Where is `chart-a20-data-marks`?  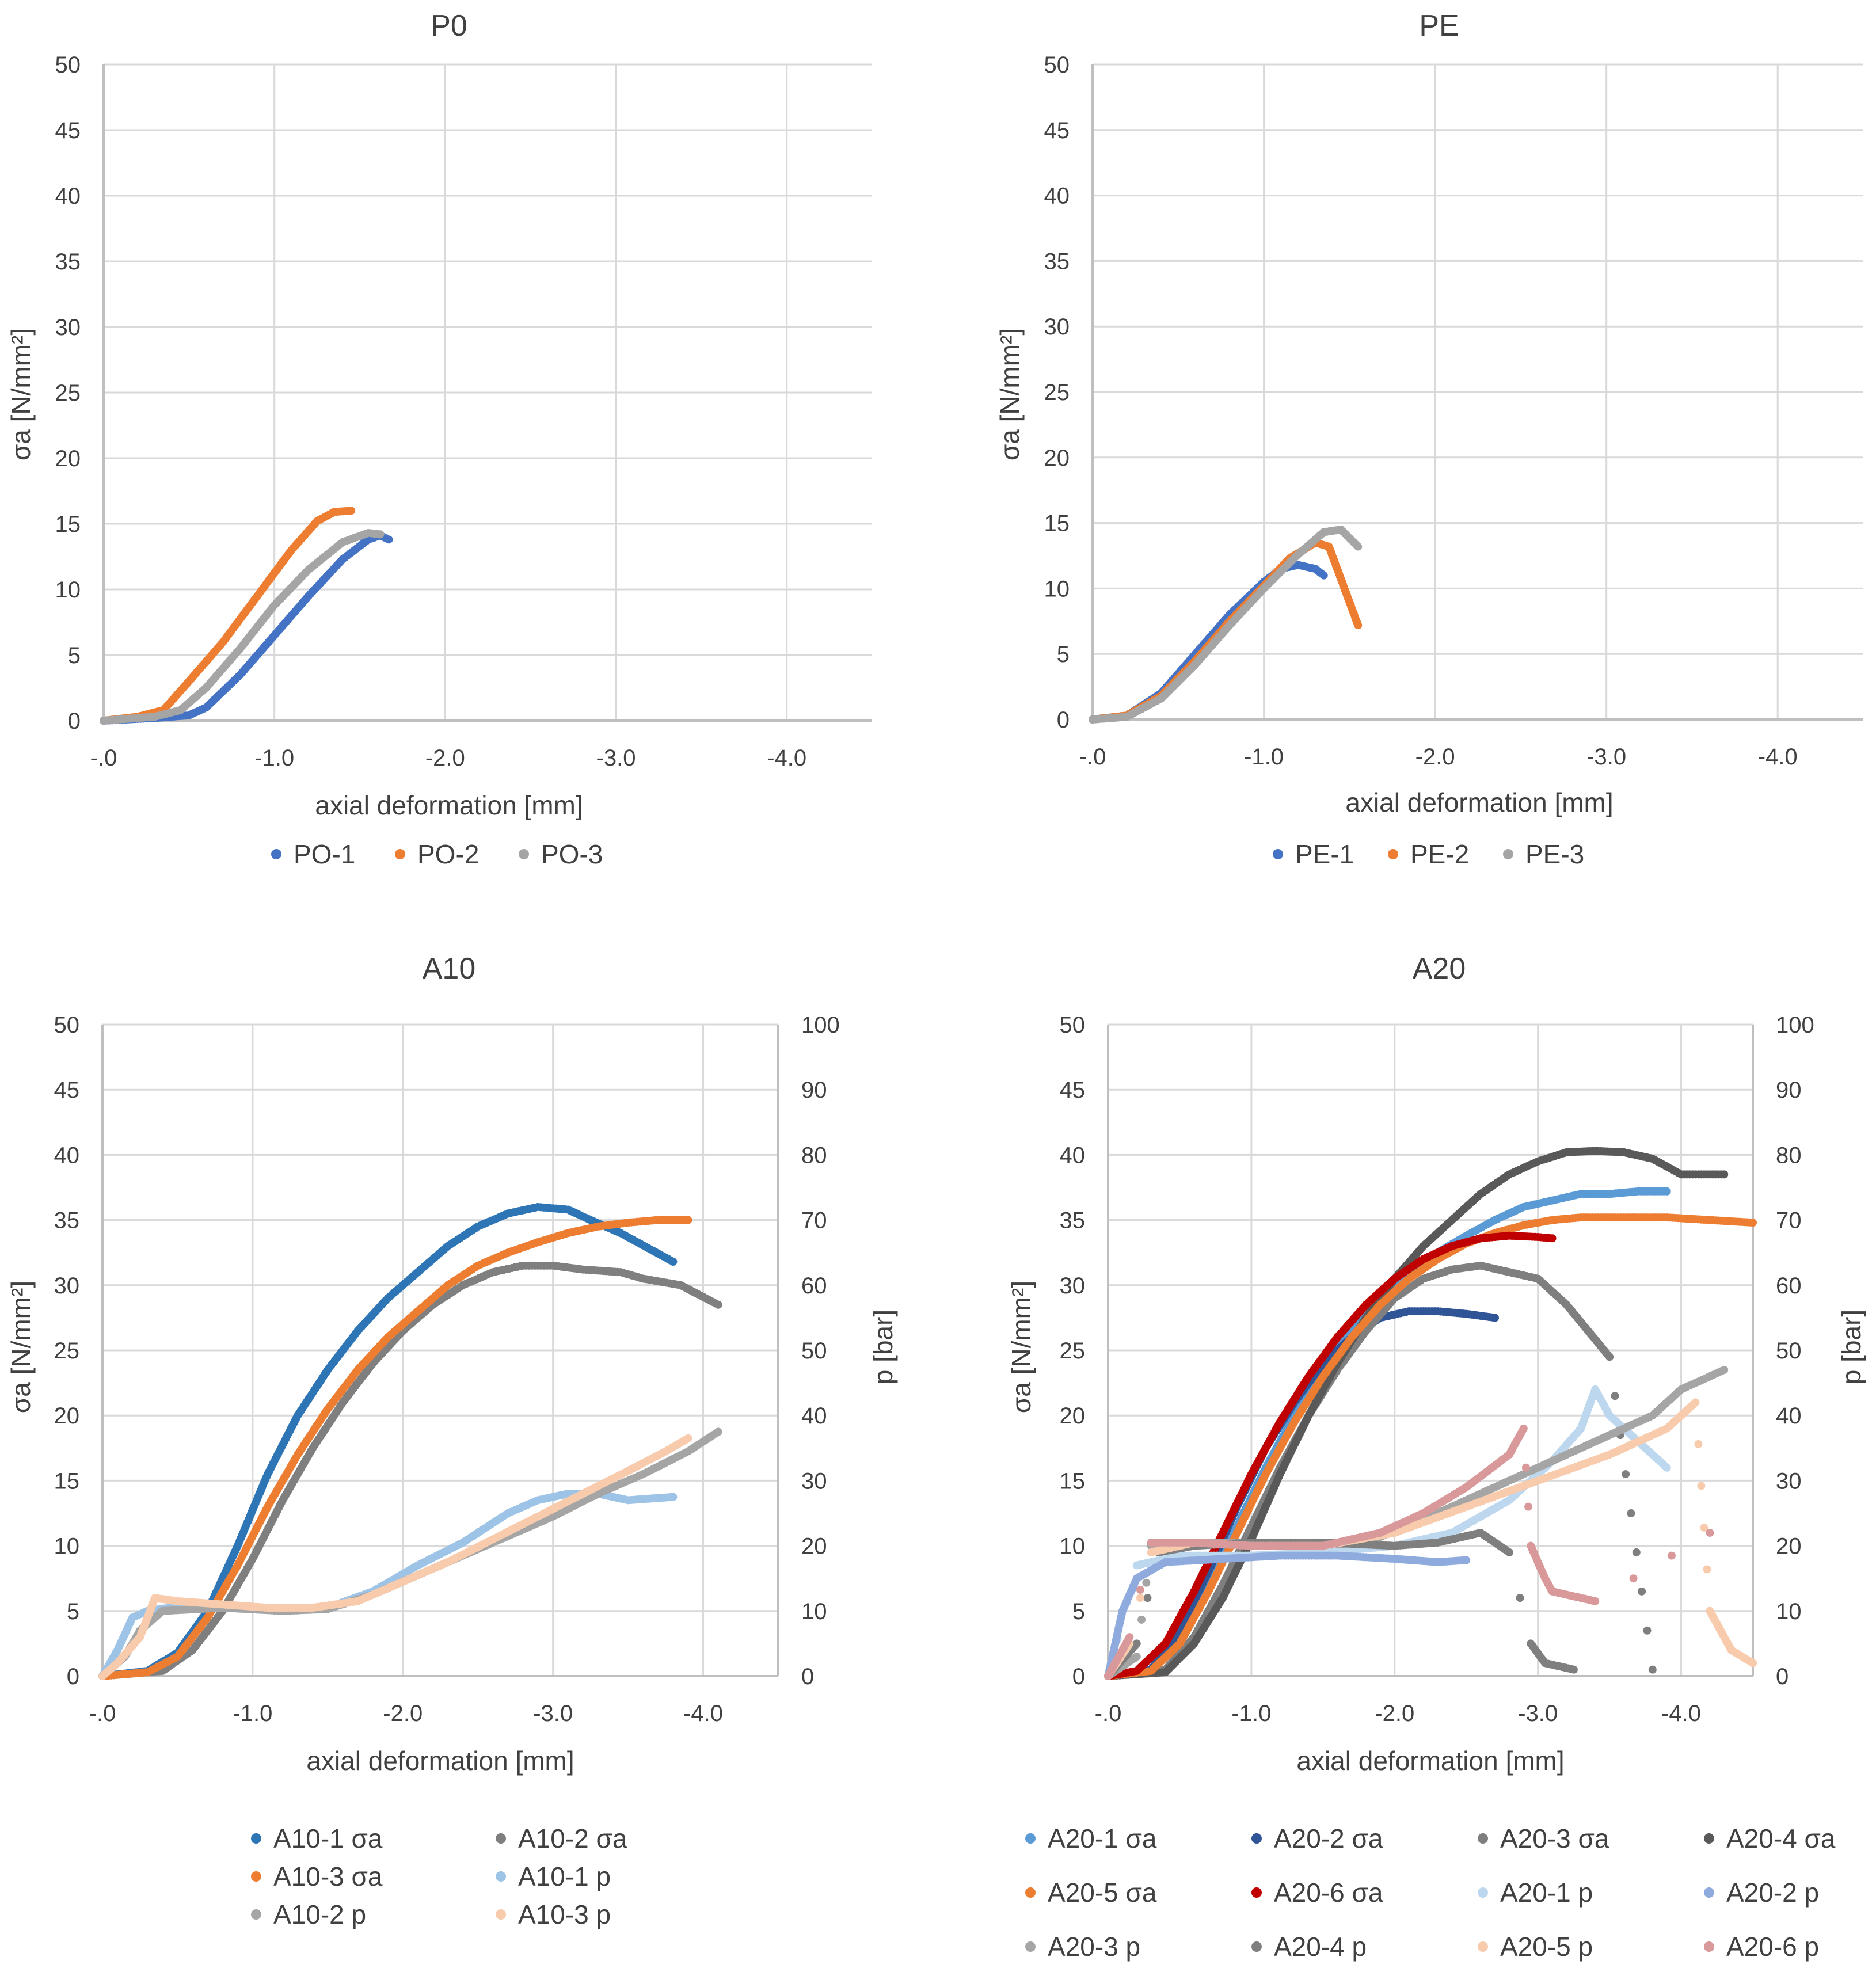
chart-a20-data-marks is located at coordinates (1430, 1413).